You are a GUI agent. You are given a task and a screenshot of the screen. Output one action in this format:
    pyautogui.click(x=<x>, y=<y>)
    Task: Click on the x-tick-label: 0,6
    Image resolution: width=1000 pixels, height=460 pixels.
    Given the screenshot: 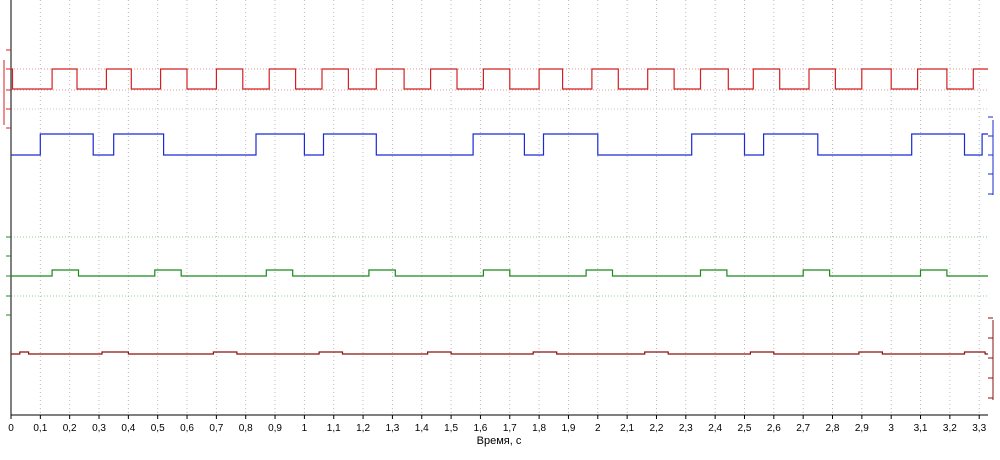 What is the action you would take?
    pyautogui.click(x=187, y=428)
    